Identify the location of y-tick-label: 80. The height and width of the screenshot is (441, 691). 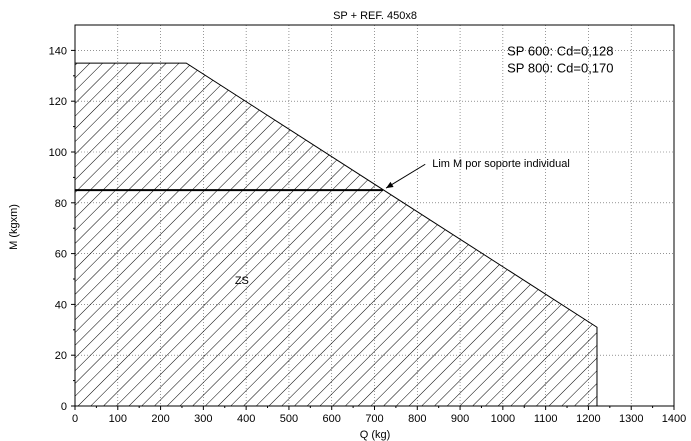
(61, 204).